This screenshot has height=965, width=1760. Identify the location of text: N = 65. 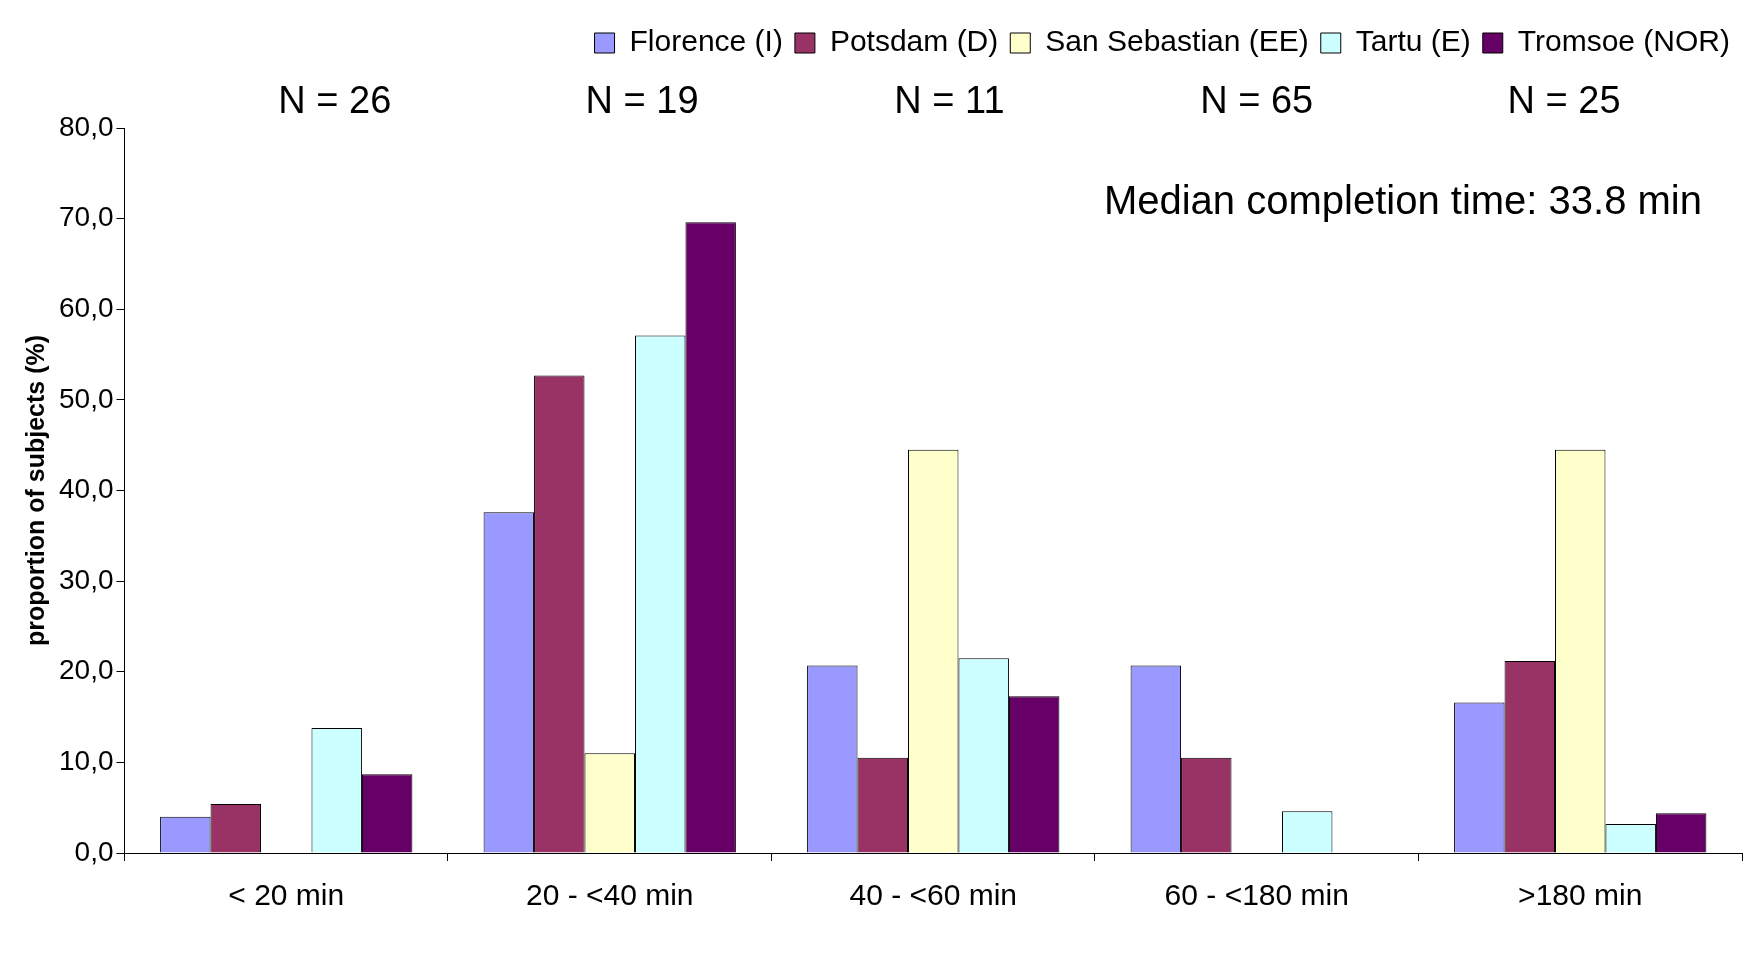
(1257, 100).